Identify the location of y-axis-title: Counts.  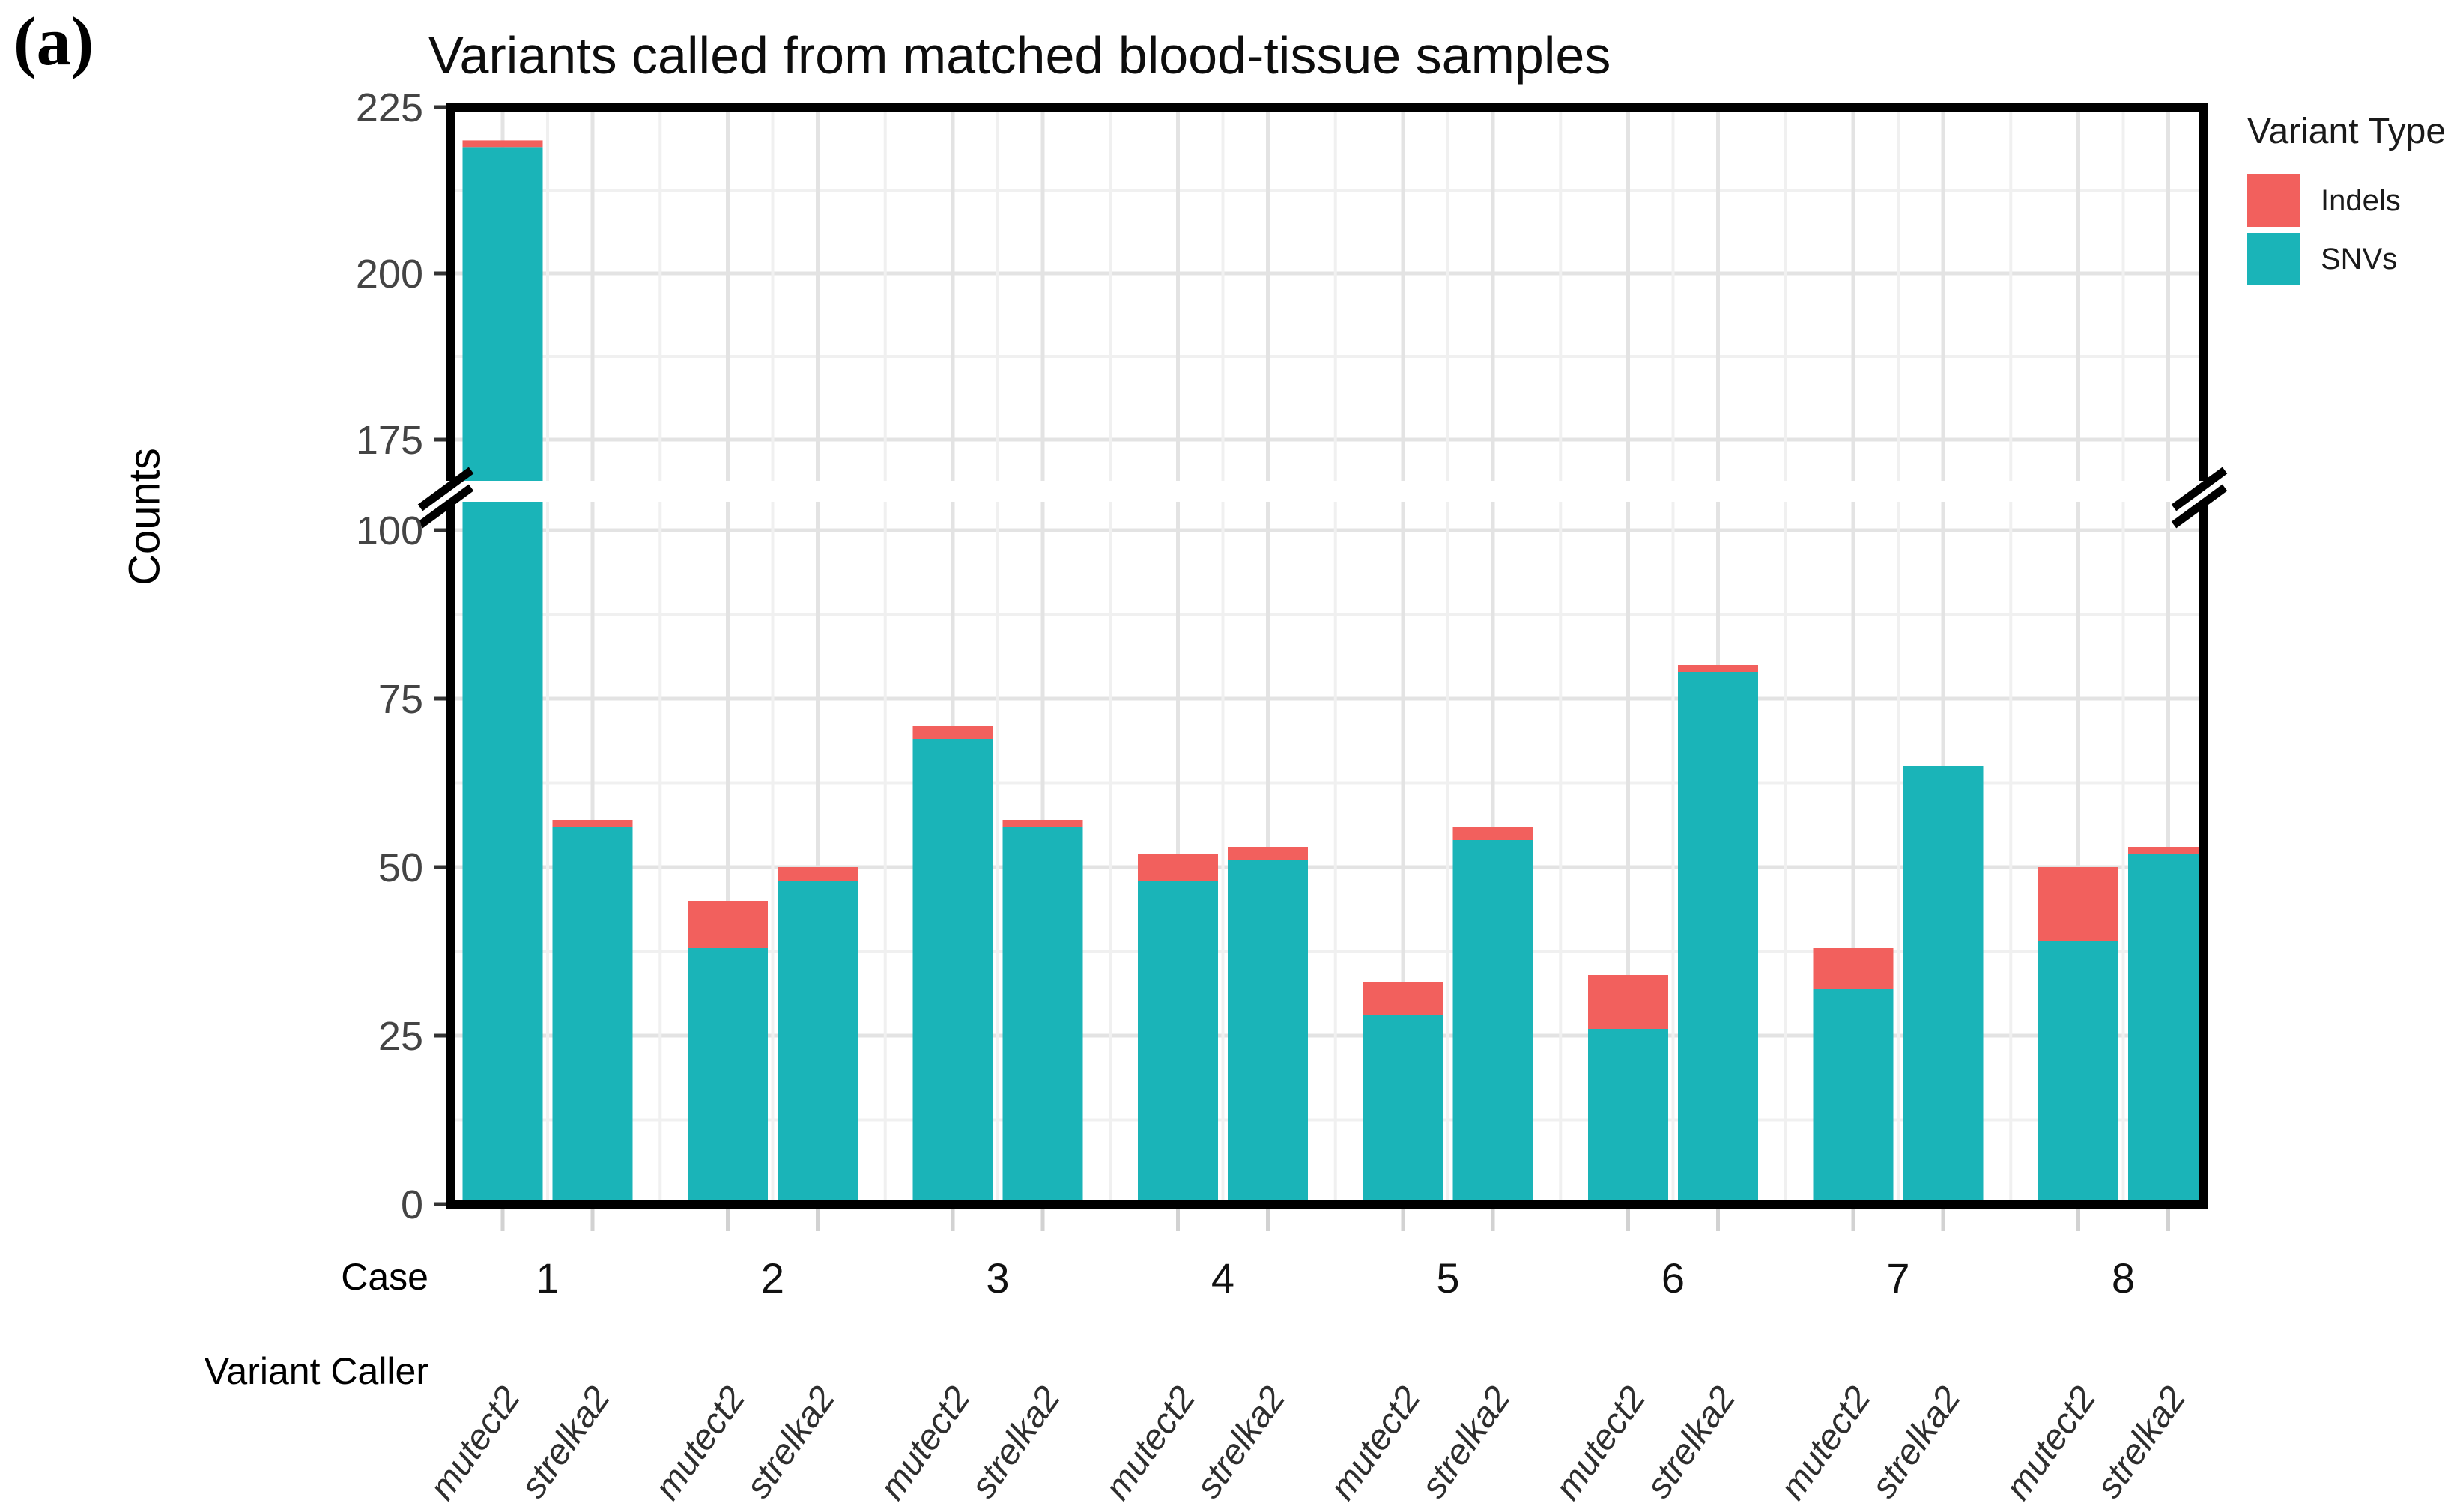
(144, 517).